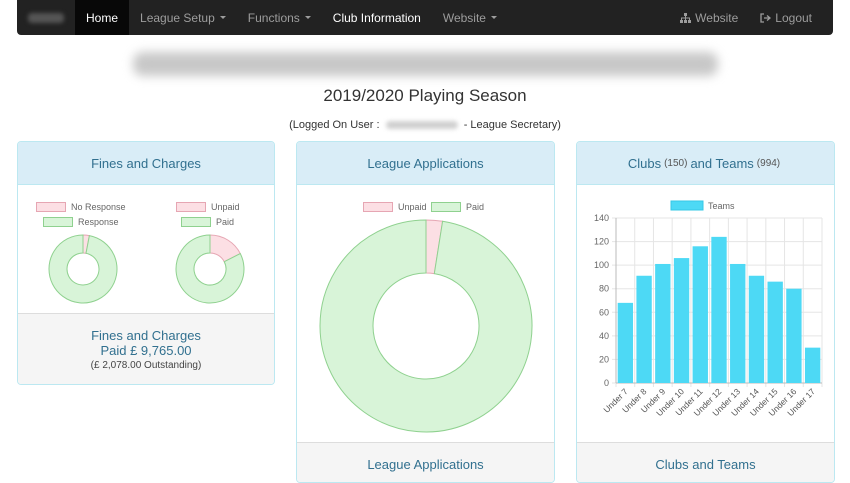 The width and height of the screenshot is (850, 483). Describe the element at coordinates (464, 17) in the screenshot. I see `nav-website-label: Website` at that location.